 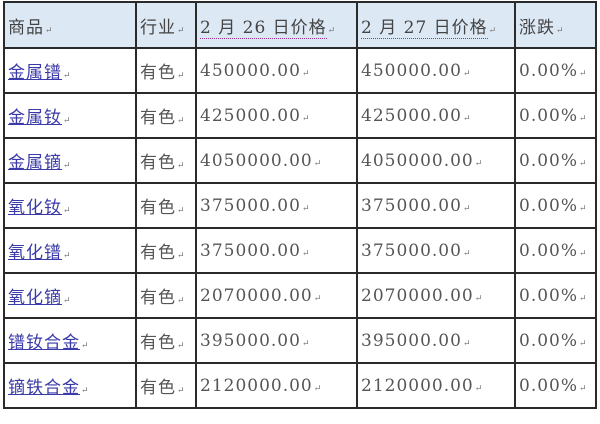 What do you see at coordinates (35, 253) in the screenshot?
I see `product-link: 氧化镨` at bounding box center [35, 253].